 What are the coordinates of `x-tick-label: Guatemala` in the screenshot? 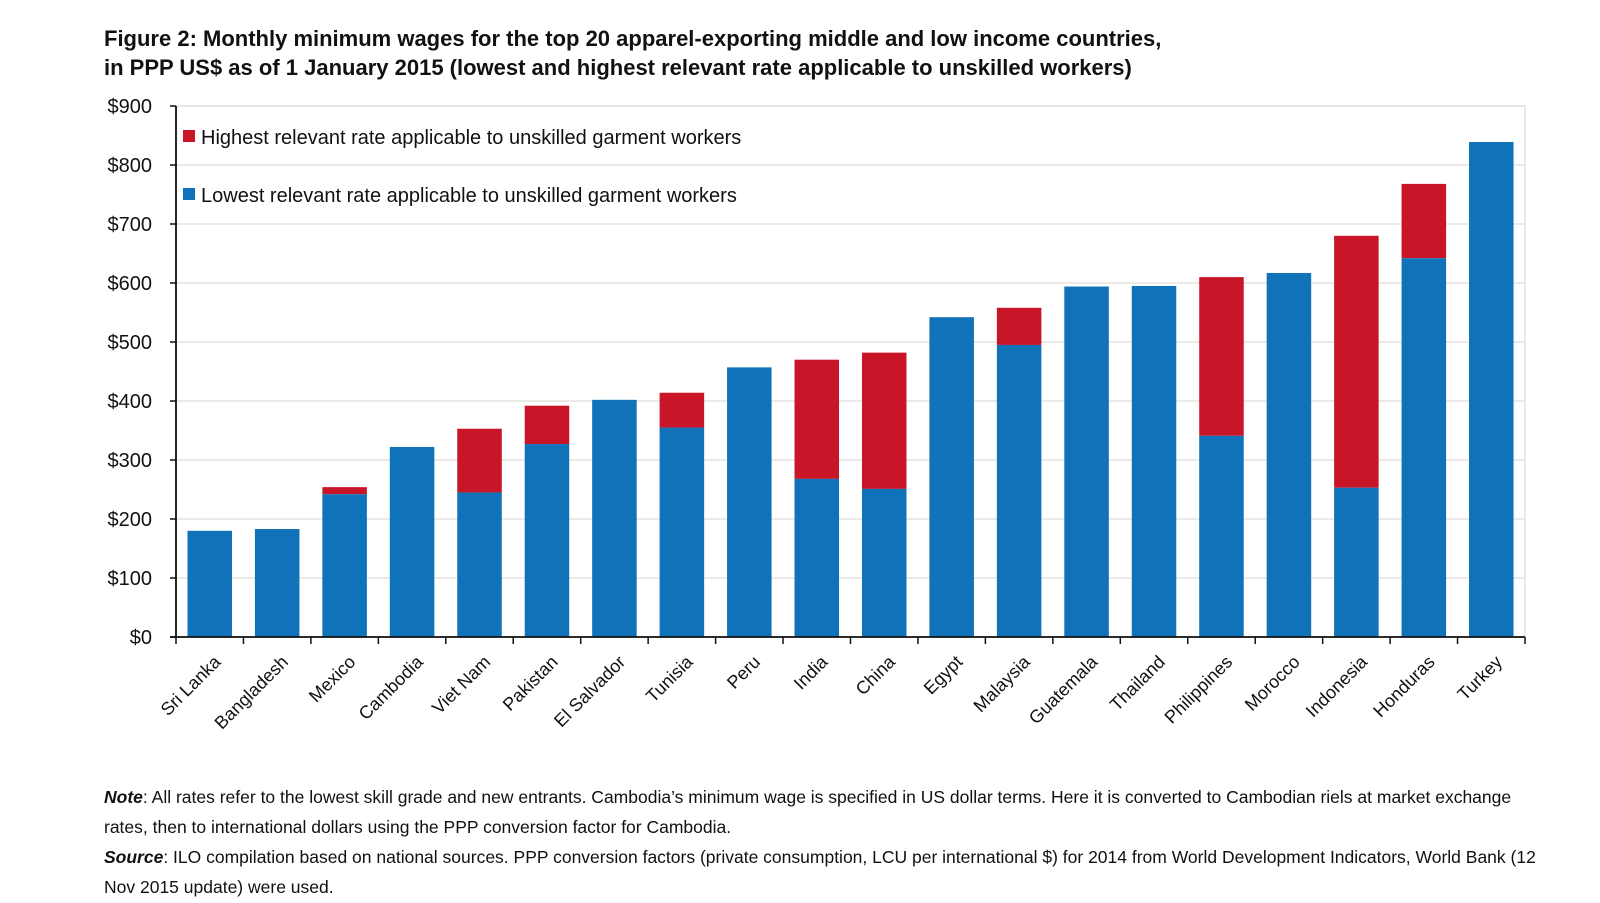 It's located at (1063, 689).